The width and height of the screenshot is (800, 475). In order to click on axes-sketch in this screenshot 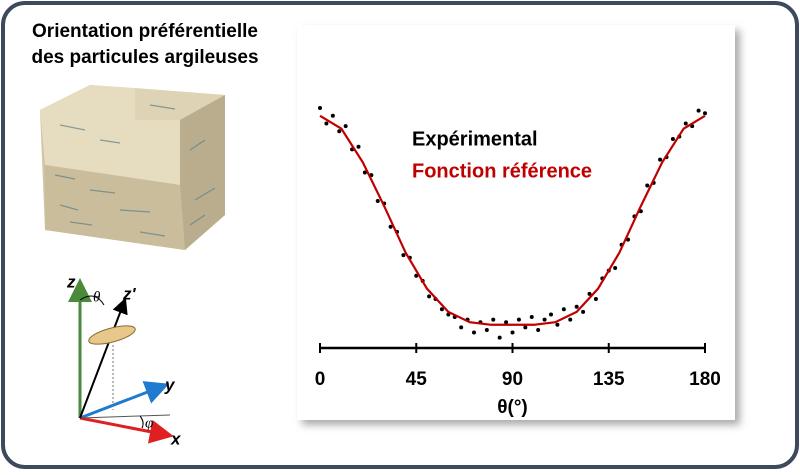, I will do `click(121, 361)`.